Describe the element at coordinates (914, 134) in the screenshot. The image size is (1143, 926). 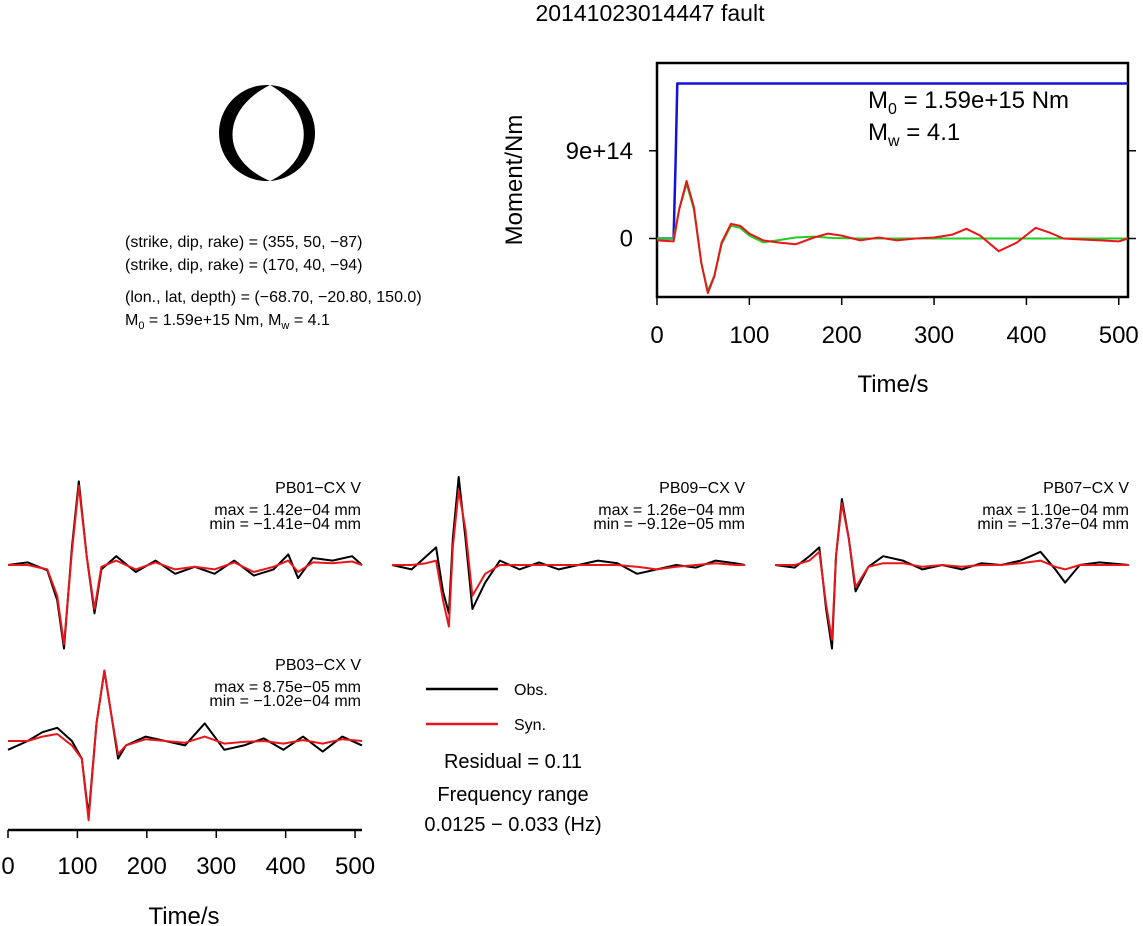
I see `moment-mw-label: Mw = 4.1` at that location.